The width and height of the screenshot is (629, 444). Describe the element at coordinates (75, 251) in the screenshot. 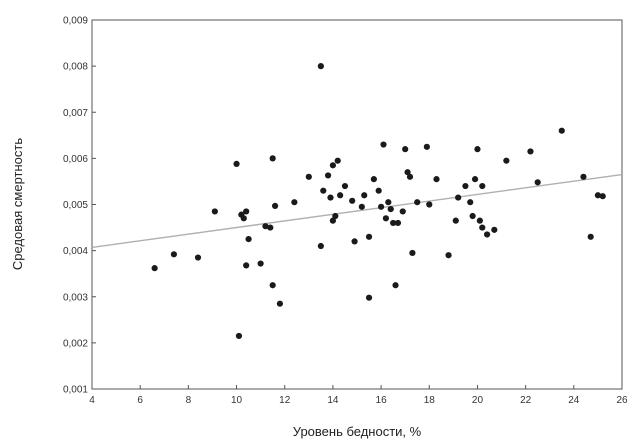

I see `y-tick-label: 0,004` at that location.